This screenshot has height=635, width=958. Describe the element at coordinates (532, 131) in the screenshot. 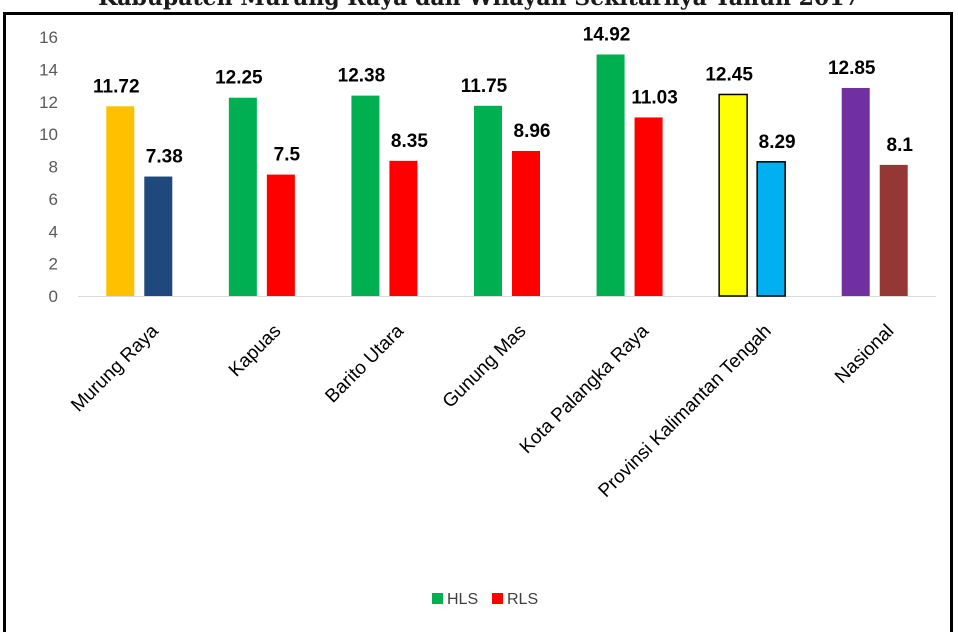

I see `data-label: 8.96` at that location.